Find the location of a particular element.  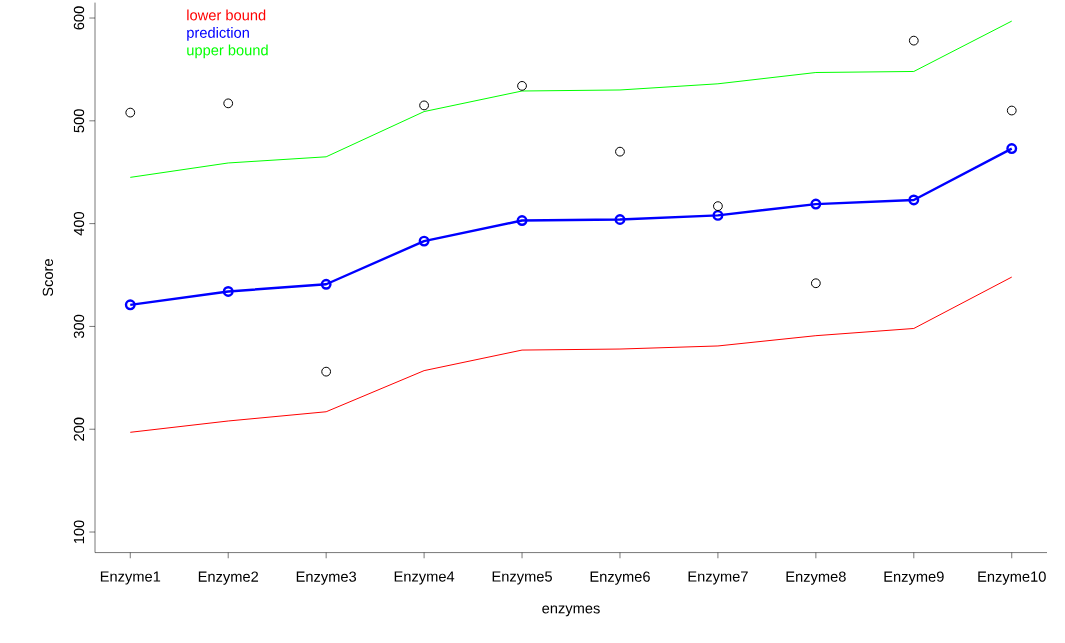

x-tick-label: Enzyme6 is located at coordinates (620, 578).